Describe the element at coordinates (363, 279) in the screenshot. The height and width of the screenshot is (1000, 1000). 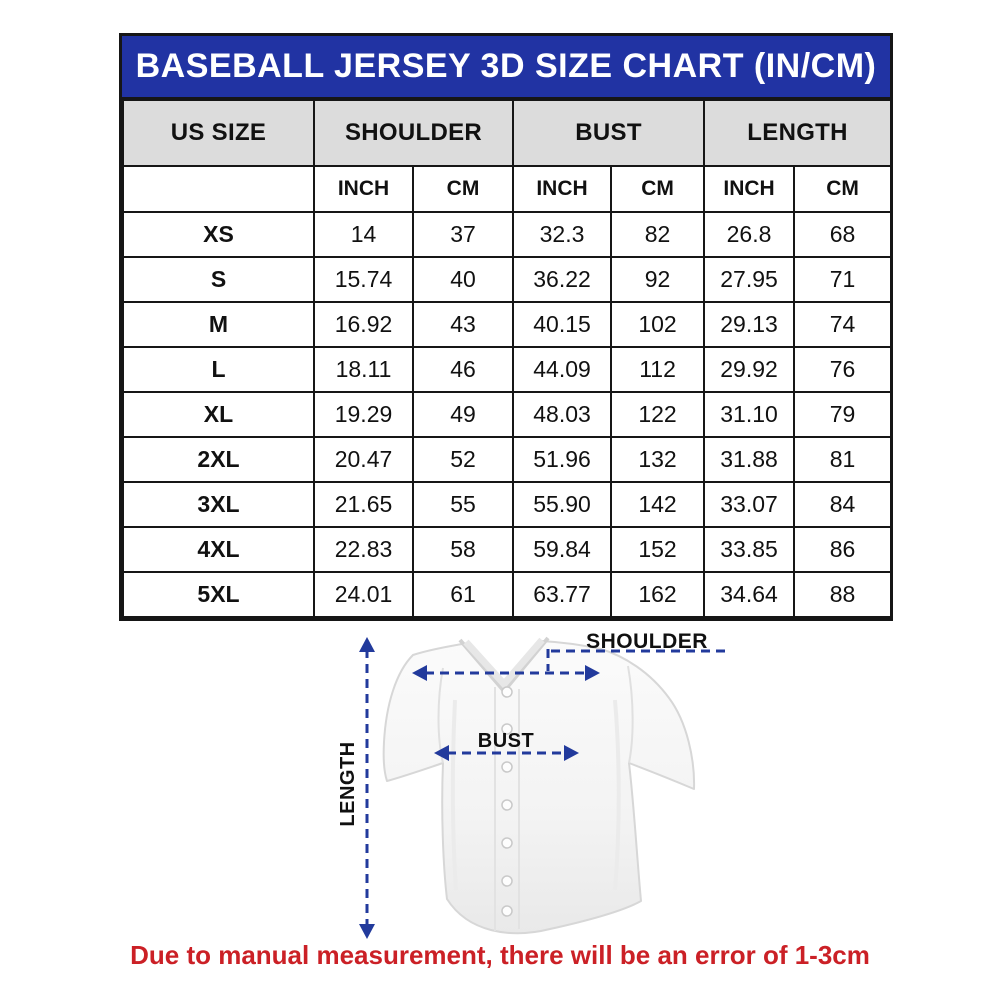
I see `value-cell: 15.74` at that location.